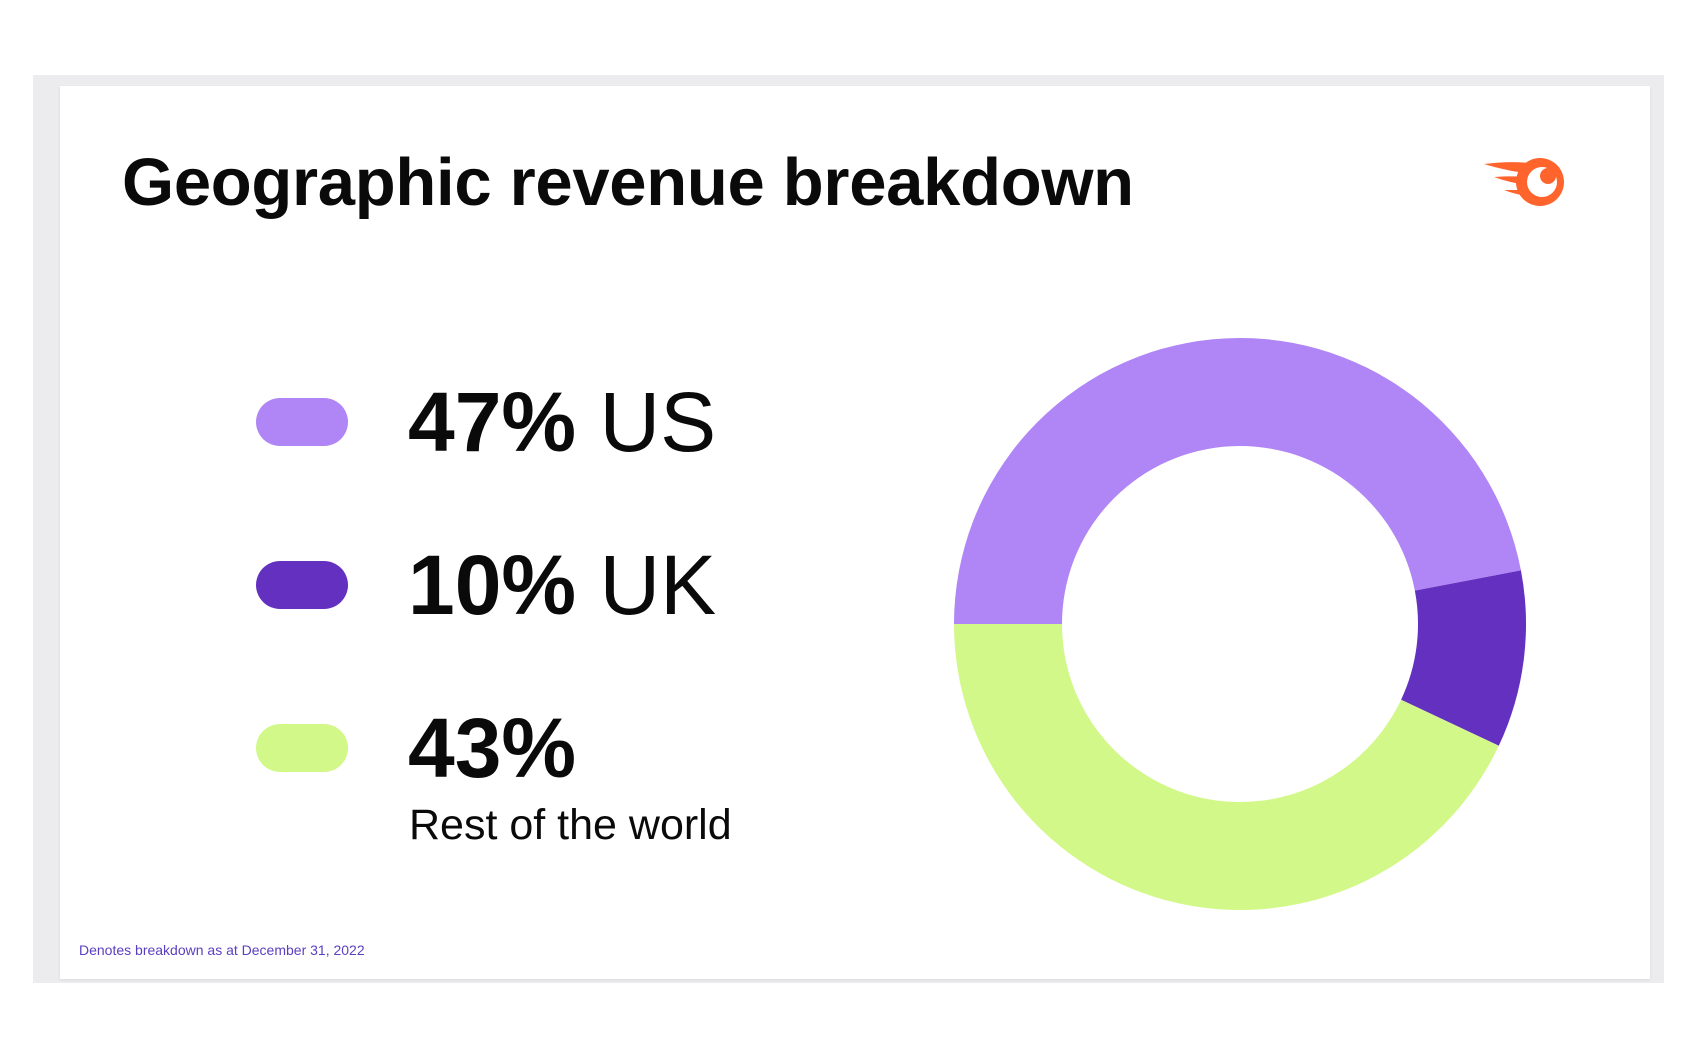  I want to click on legend-percent: 43%, so click(492, 748).